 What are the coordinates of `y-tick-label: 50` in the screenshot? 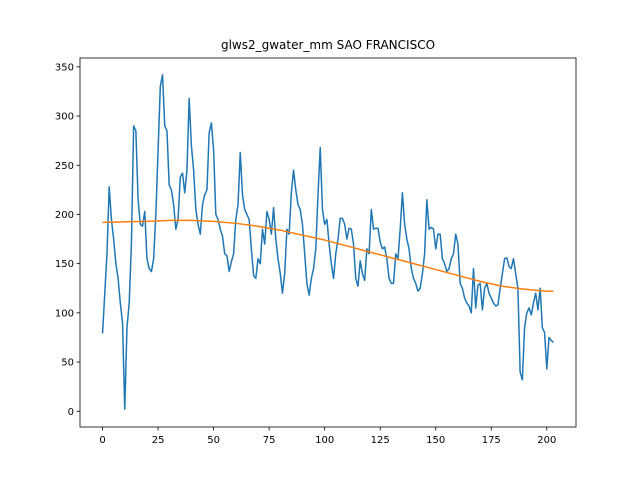 It's located at (67, 363).